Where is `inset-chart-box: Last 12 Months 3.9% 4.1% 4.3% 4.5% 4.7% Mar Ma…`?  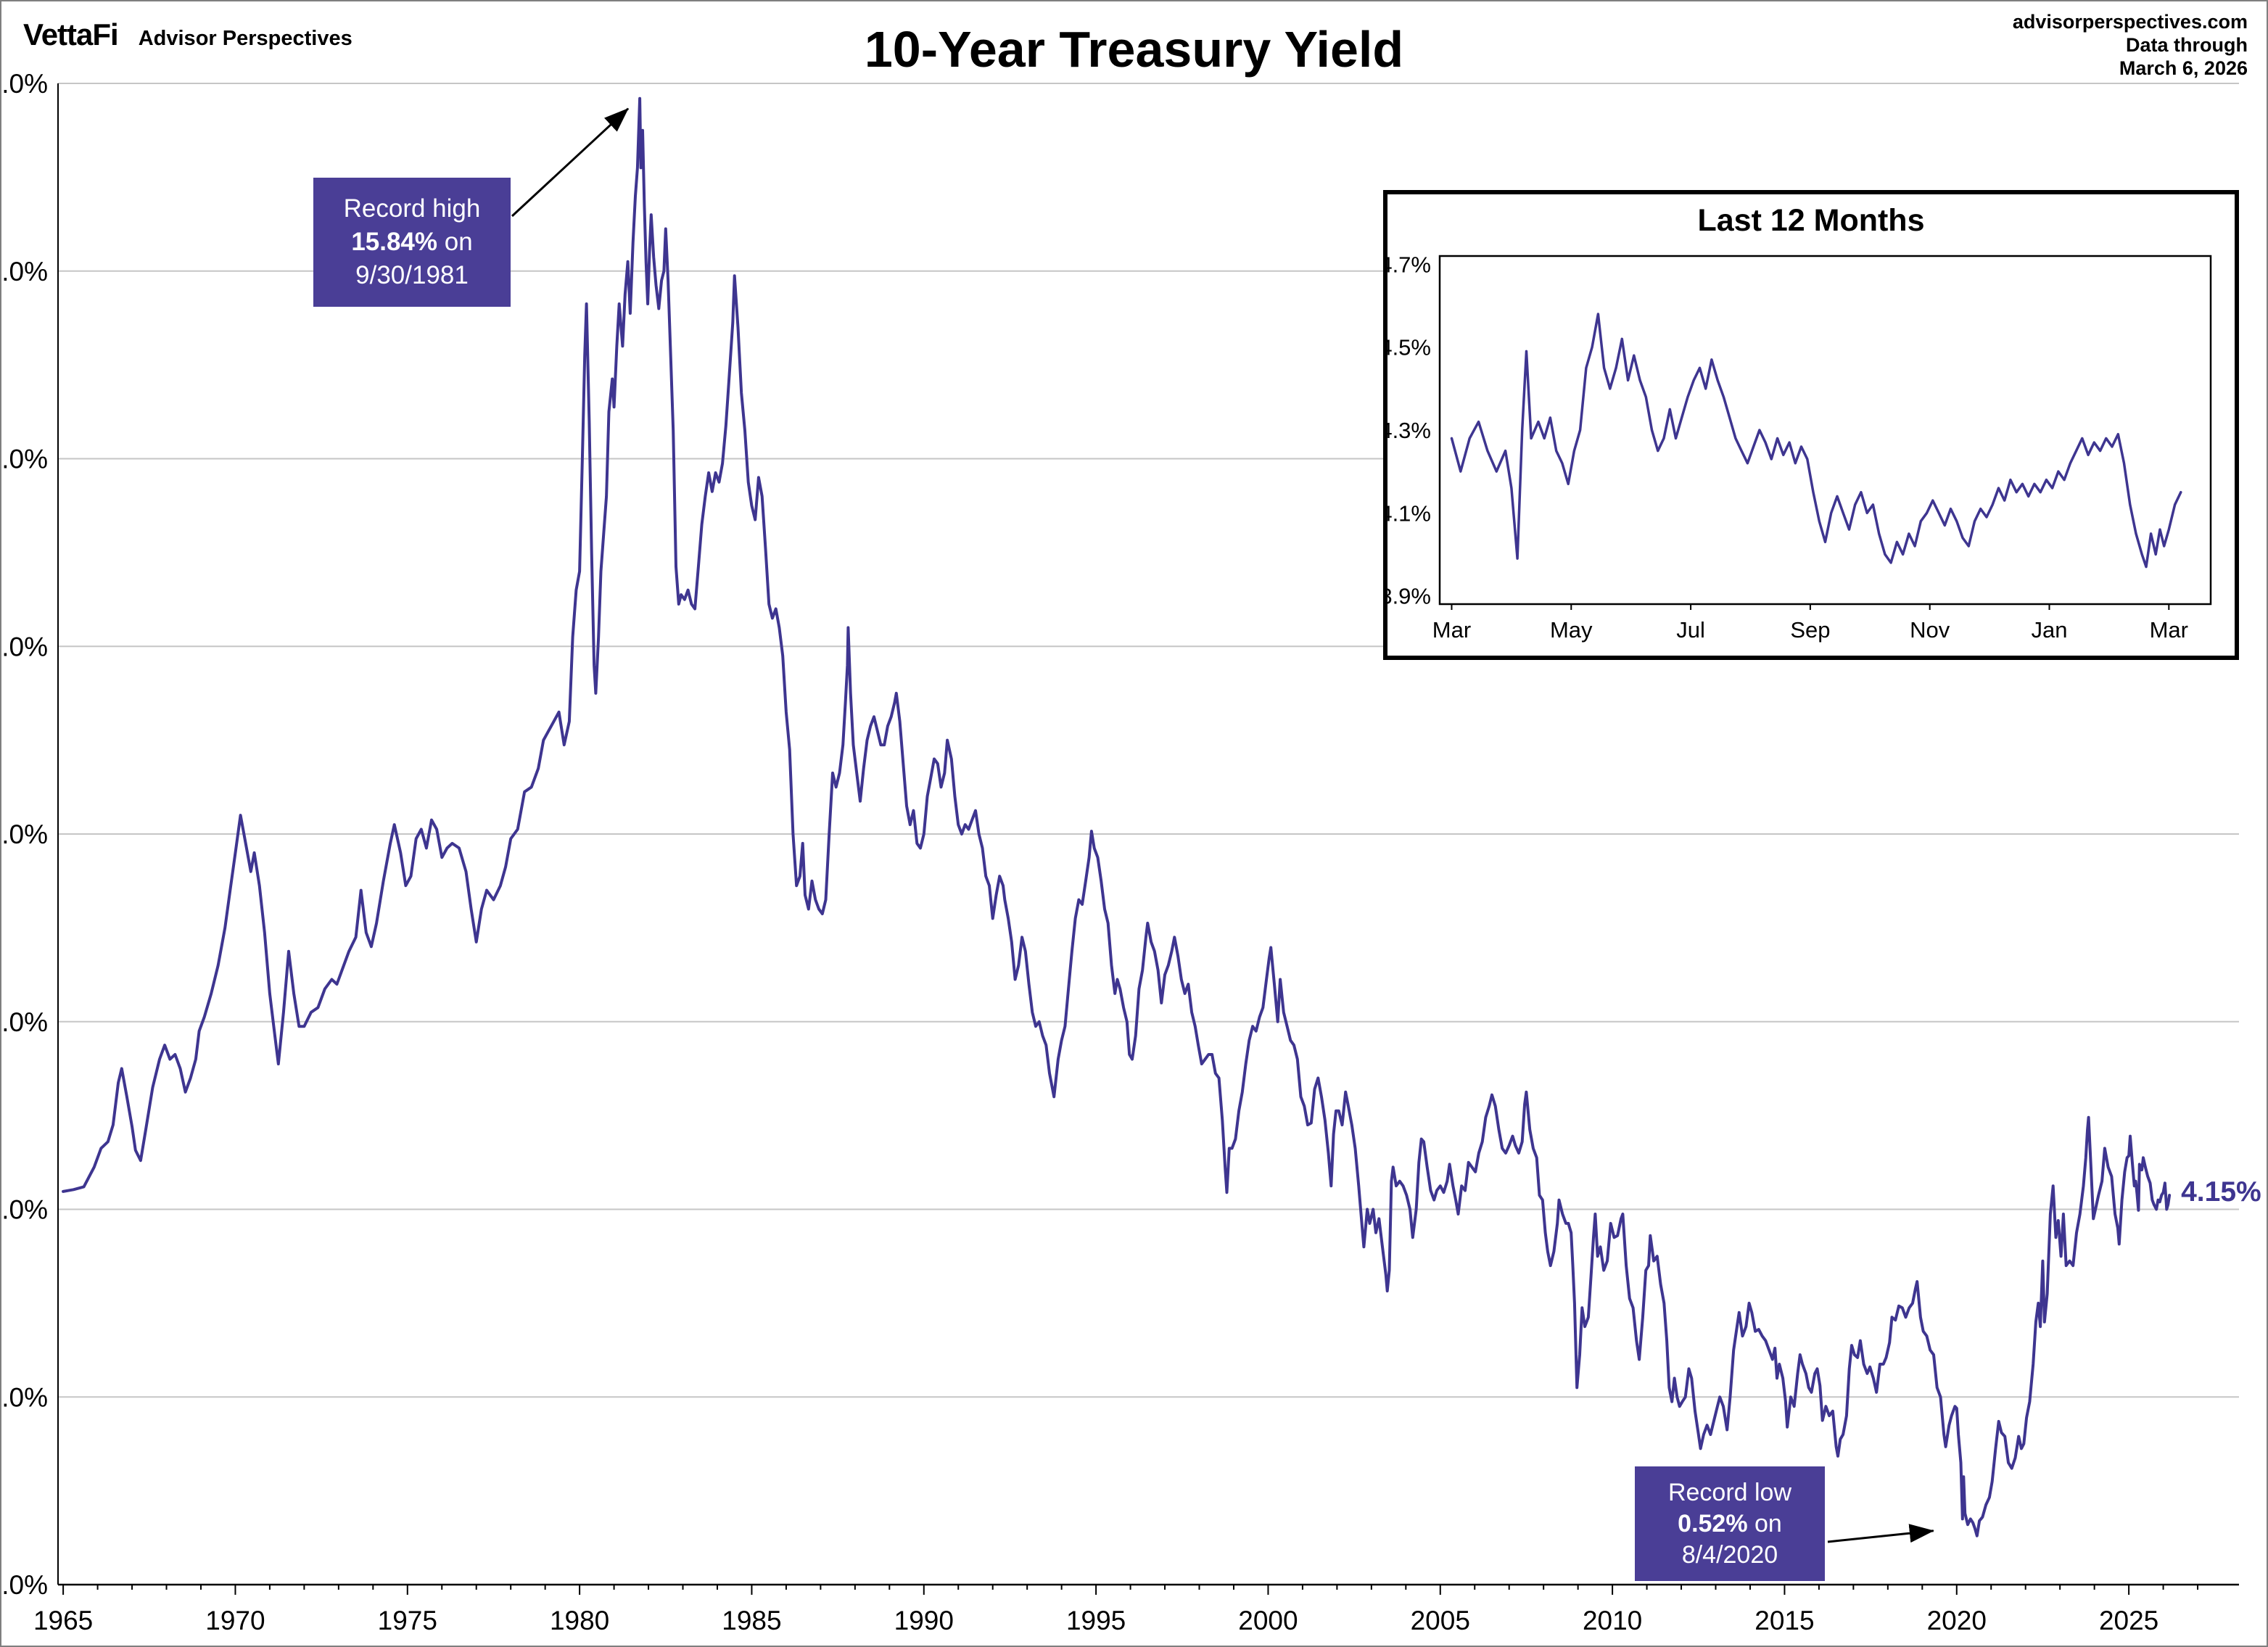 inset-chart-box: Last 12 Months 3.9% 4.1% 4.3% 4.5% 4.7% Mar Ma… is located at coordinates (1811, 425).